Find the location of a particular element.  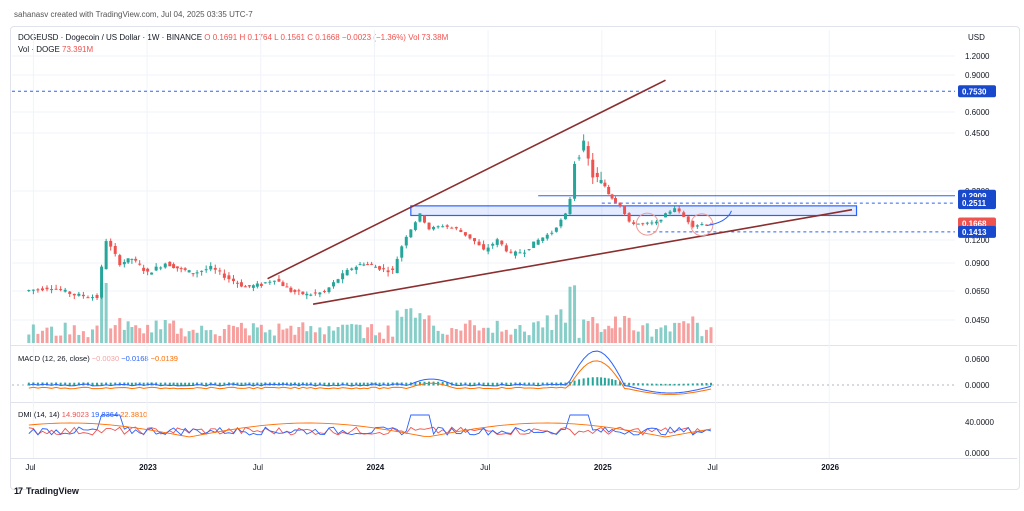

macd-tick-label: 0.0000 is located at coordinates (977, 385).